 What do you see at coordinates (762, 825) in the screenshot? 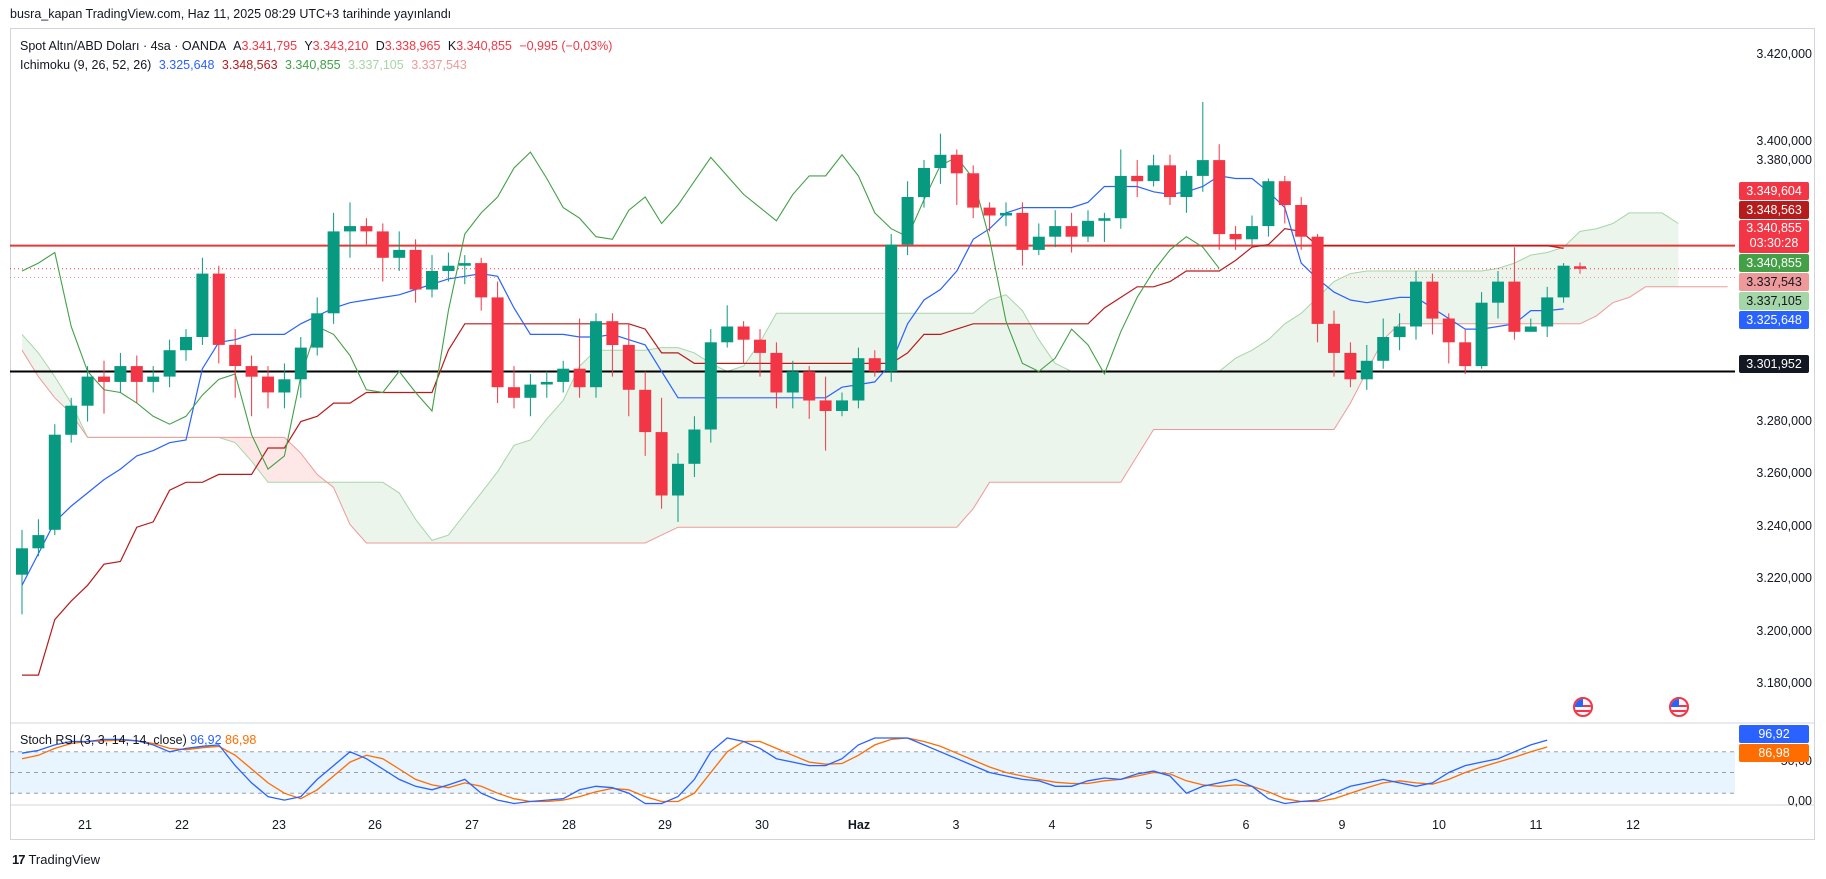
I see `time-axis-label: 30` at bounding box center [762, 825].